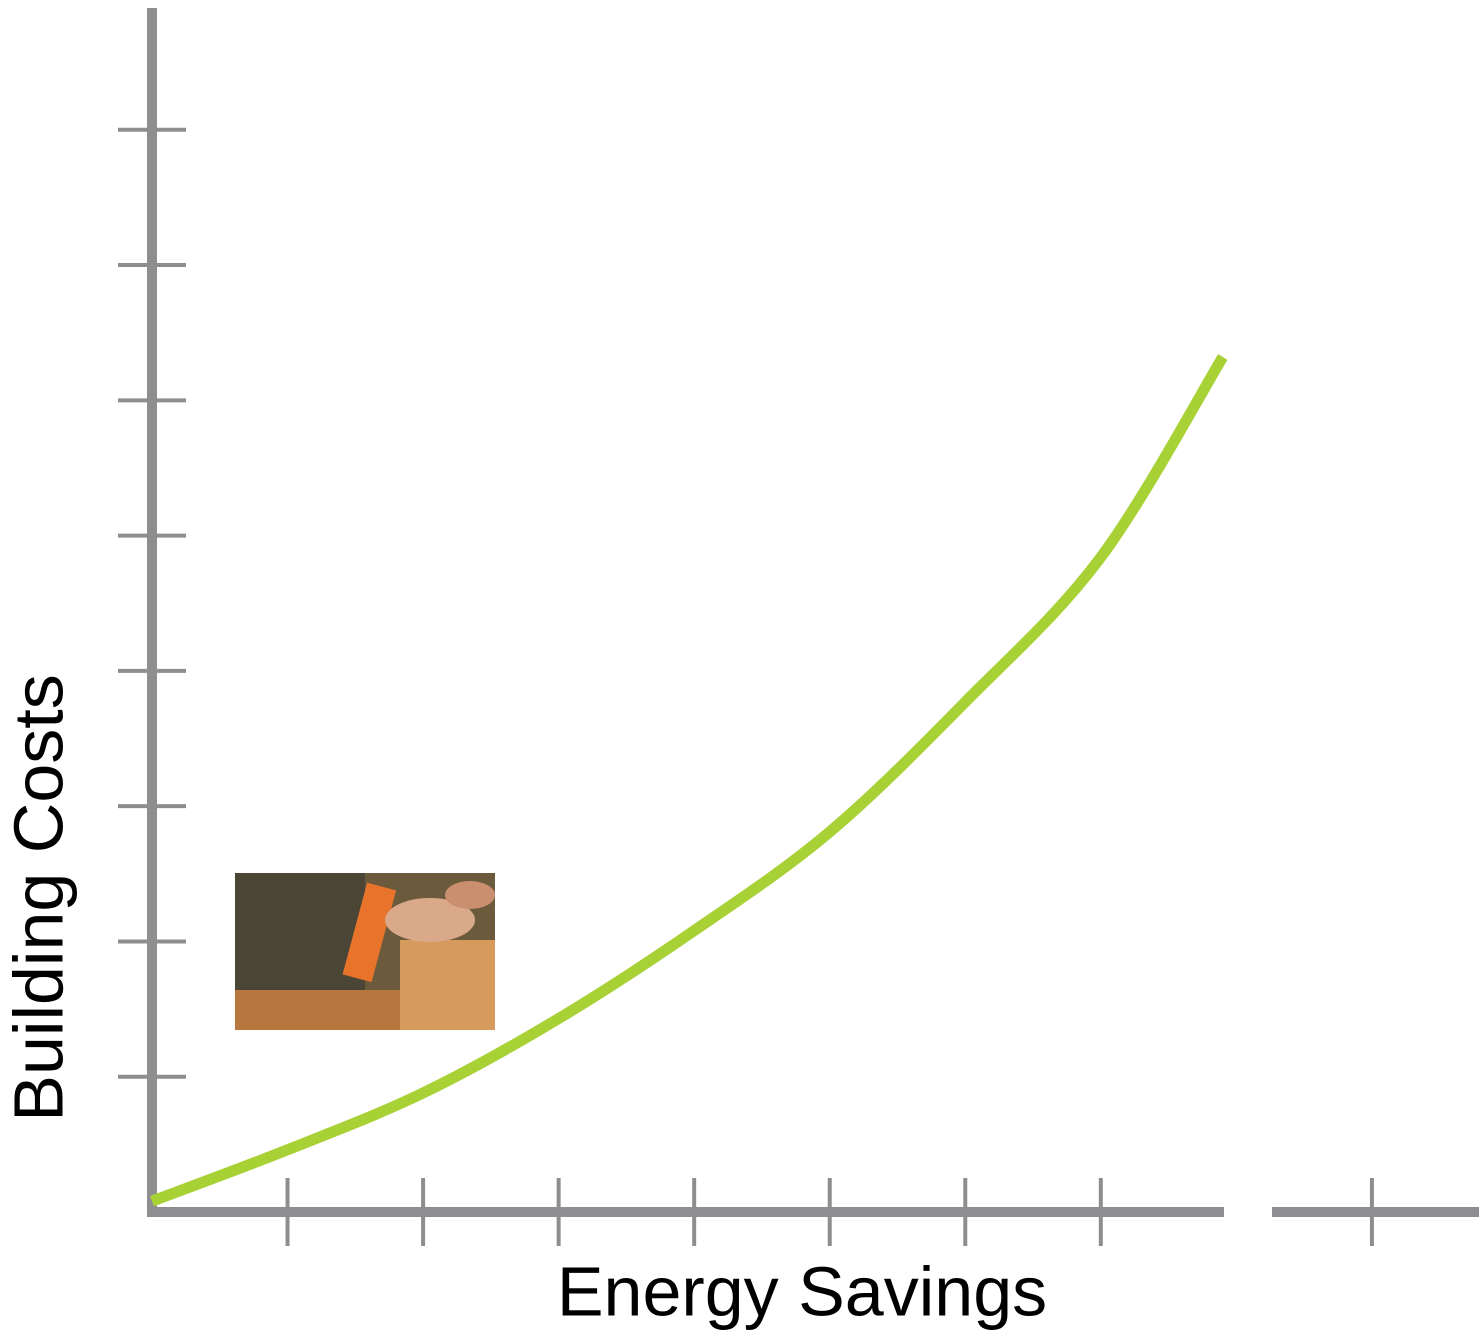 Image resolution: width=1479 pixels, height=1341 pixels. Describe the element at coordinates (802, 1291) in the screenshot. I see `x-axis-label: Energy Savings` at that location.